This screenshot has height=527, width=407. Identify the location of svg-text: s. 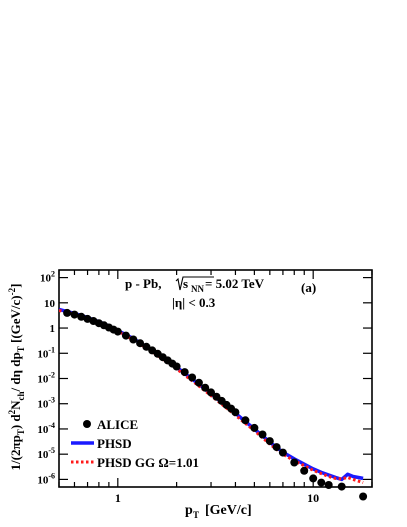
(185, 283).